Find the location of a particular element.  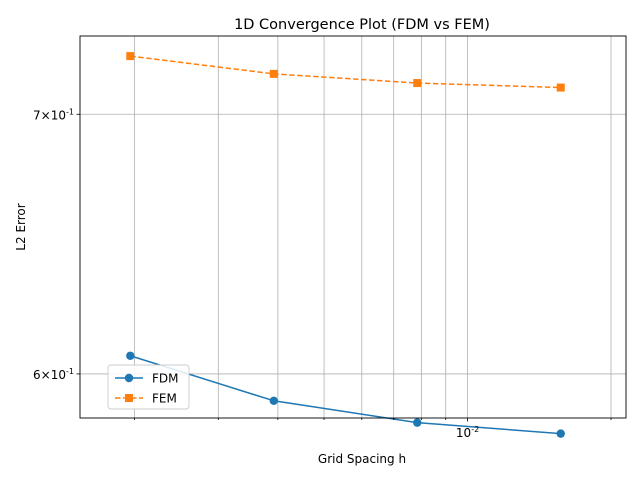

legend: FDM FEM is located at coordinates (148, 387).